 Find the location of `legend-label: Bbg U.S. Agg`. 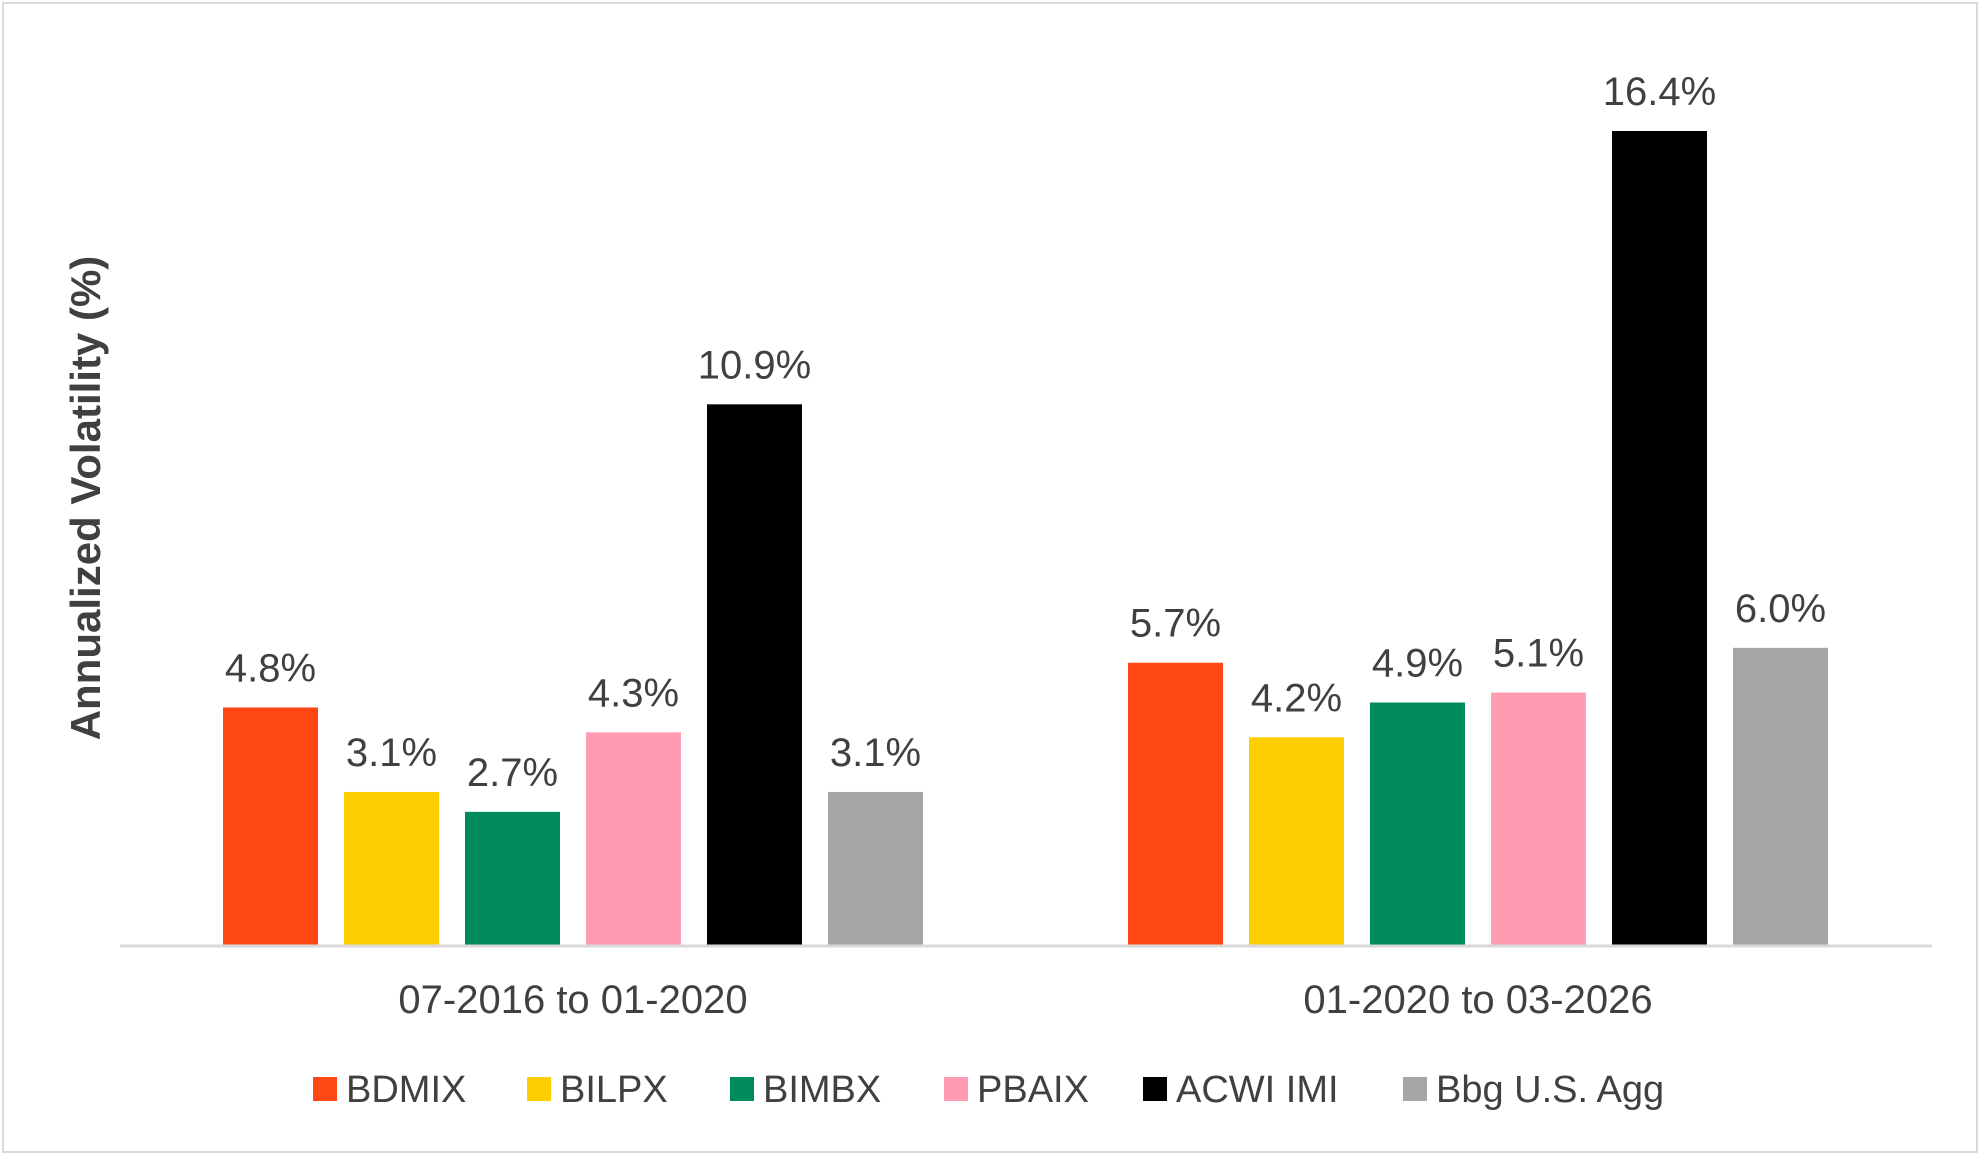

legend-label: Bbg U.S. Agg is located at coordinates (1550, 1090).